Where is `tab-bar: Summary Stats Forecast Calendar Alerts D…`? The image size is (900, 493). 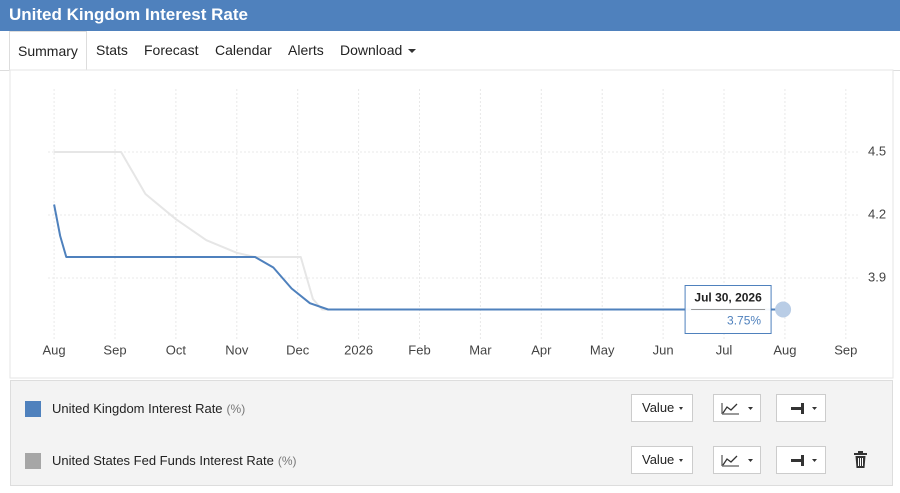
tab-bar: Summary Stats Forecast Calendar Alerts D… is located at coordinates (450, 51).